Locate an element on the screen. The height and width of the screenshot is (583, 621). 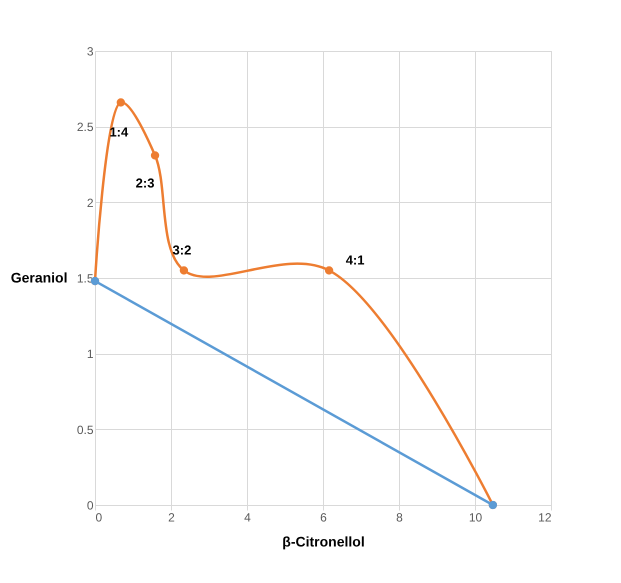
annotation: 4:1 is located at coordinates (355, 260).